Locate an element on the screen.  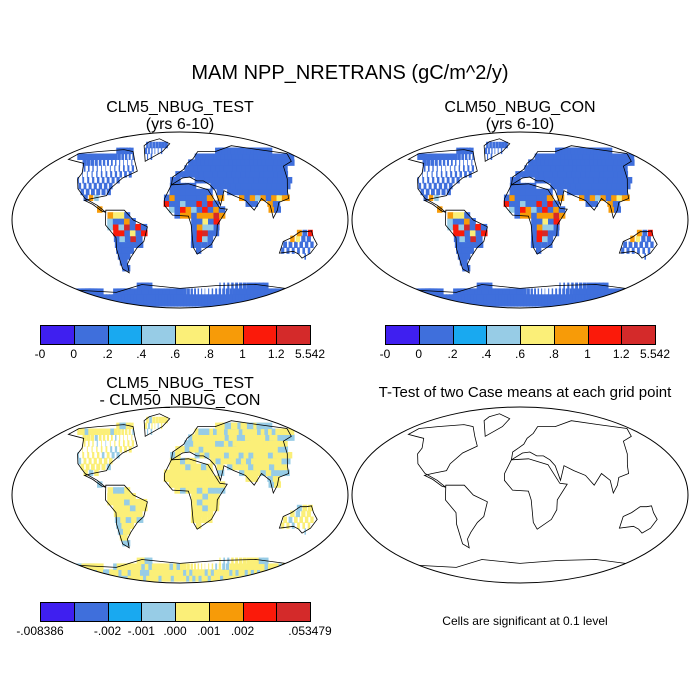
map-panel-control is located at coordinates (520, 220).